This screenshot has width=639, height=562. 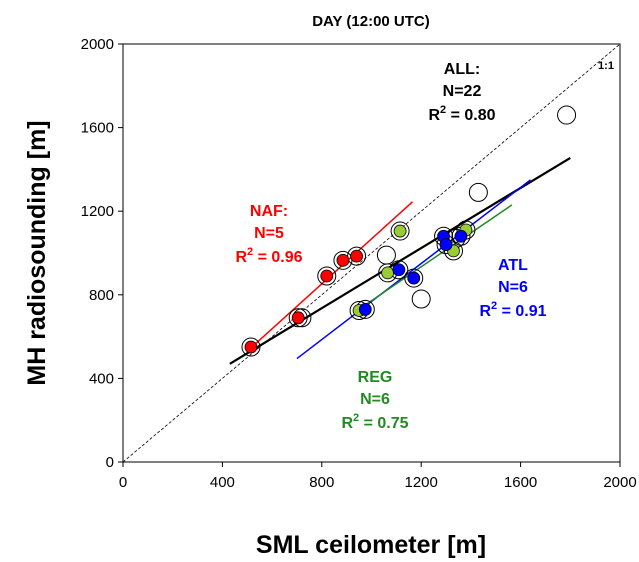 What do you see at coordinates (374, 422) in the screenshot?
I see `annotation-reg-r2: R2 = 0.75` at bounding box center [374, 422].